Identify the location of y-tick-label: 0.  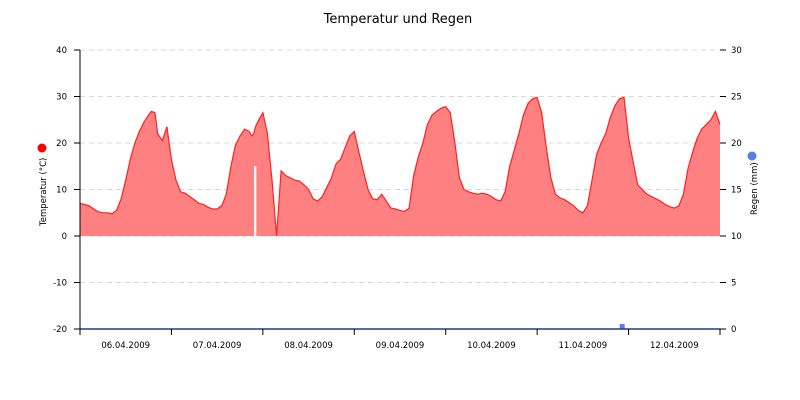
(64, 237).